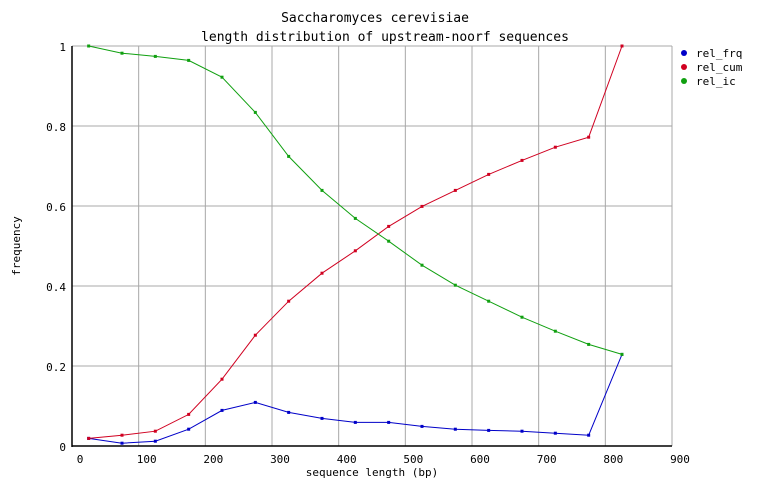  I want to click on x-tick-label: 300, so click(280, 459).